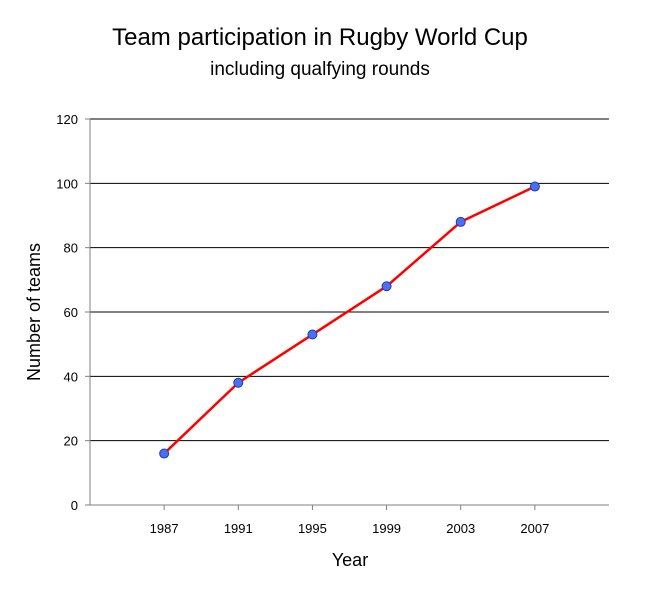 Image resolution: width=650 pixels, height=600 pixels. What do you see at coordinates (71, 376) in the screenshot?
I see `y-tick-label: 40` at bounding box center [71, 376].